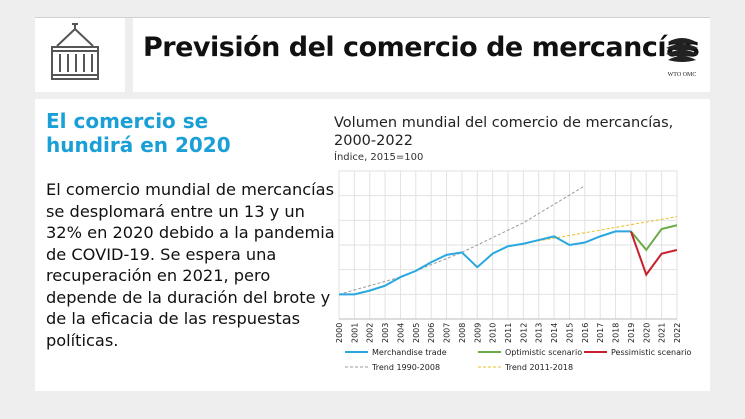 This screenshot has height=419, width=745. I want to click on x-tick-label: 2006, so click(431, 333).